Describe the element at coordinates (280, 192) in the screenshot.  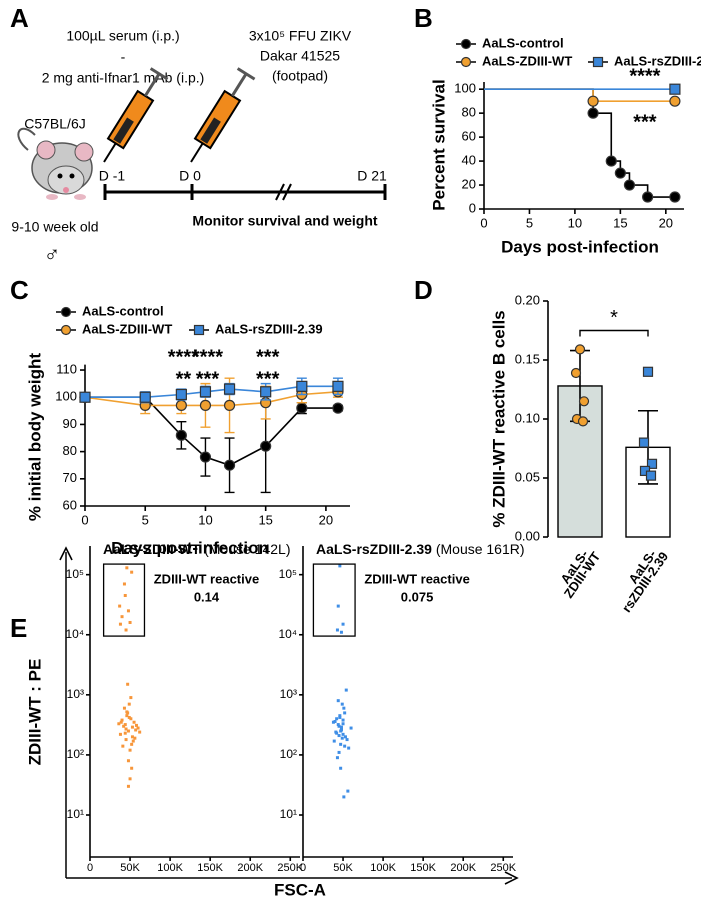
I see `timeline-break` at that location.